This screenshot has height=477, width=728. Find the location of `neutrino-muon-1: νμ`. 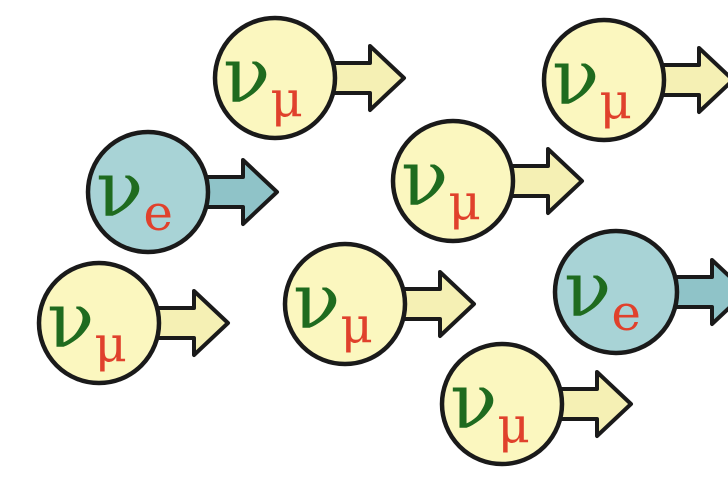

neutrino-muon-1: νμ is located at coordinates (309, 78).